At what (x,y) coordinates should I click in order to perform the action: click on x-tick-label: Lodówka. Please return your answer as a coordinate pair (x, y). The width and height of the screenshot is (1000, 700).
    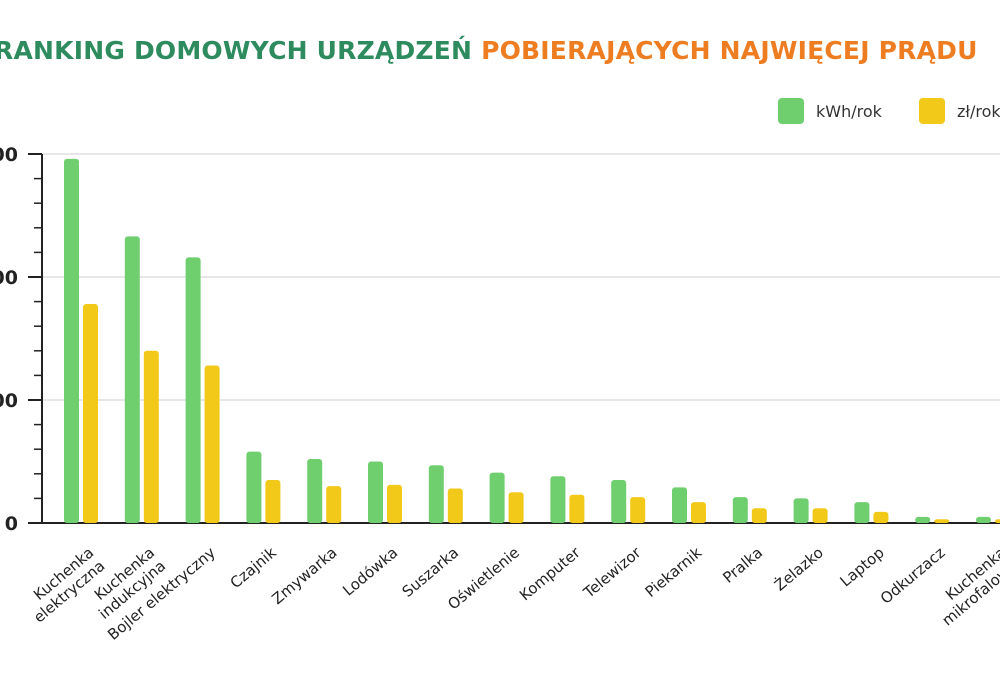
    Looking at the image, I should click on (370, 571).